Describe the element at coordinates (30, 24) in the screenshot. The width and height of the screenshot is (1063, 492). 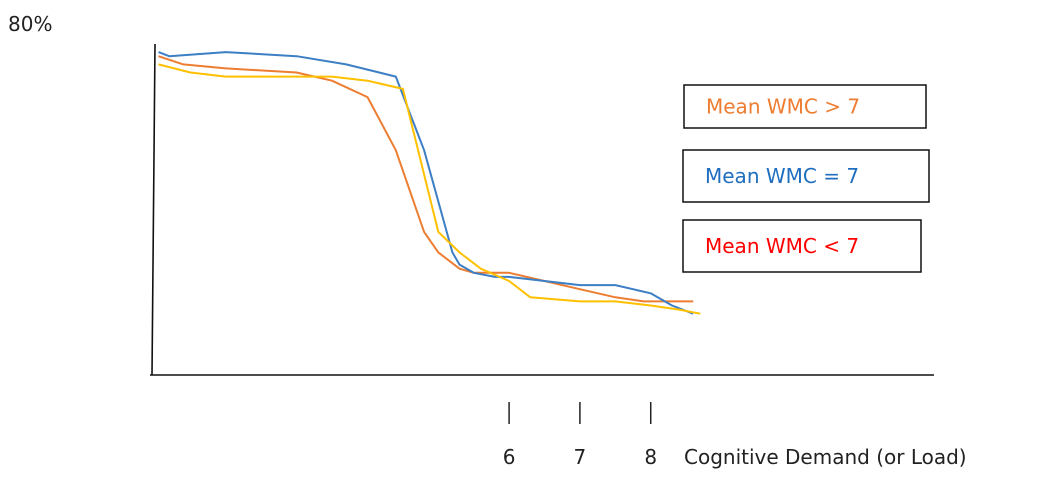
I see `y-top-label: 80%` at that location.